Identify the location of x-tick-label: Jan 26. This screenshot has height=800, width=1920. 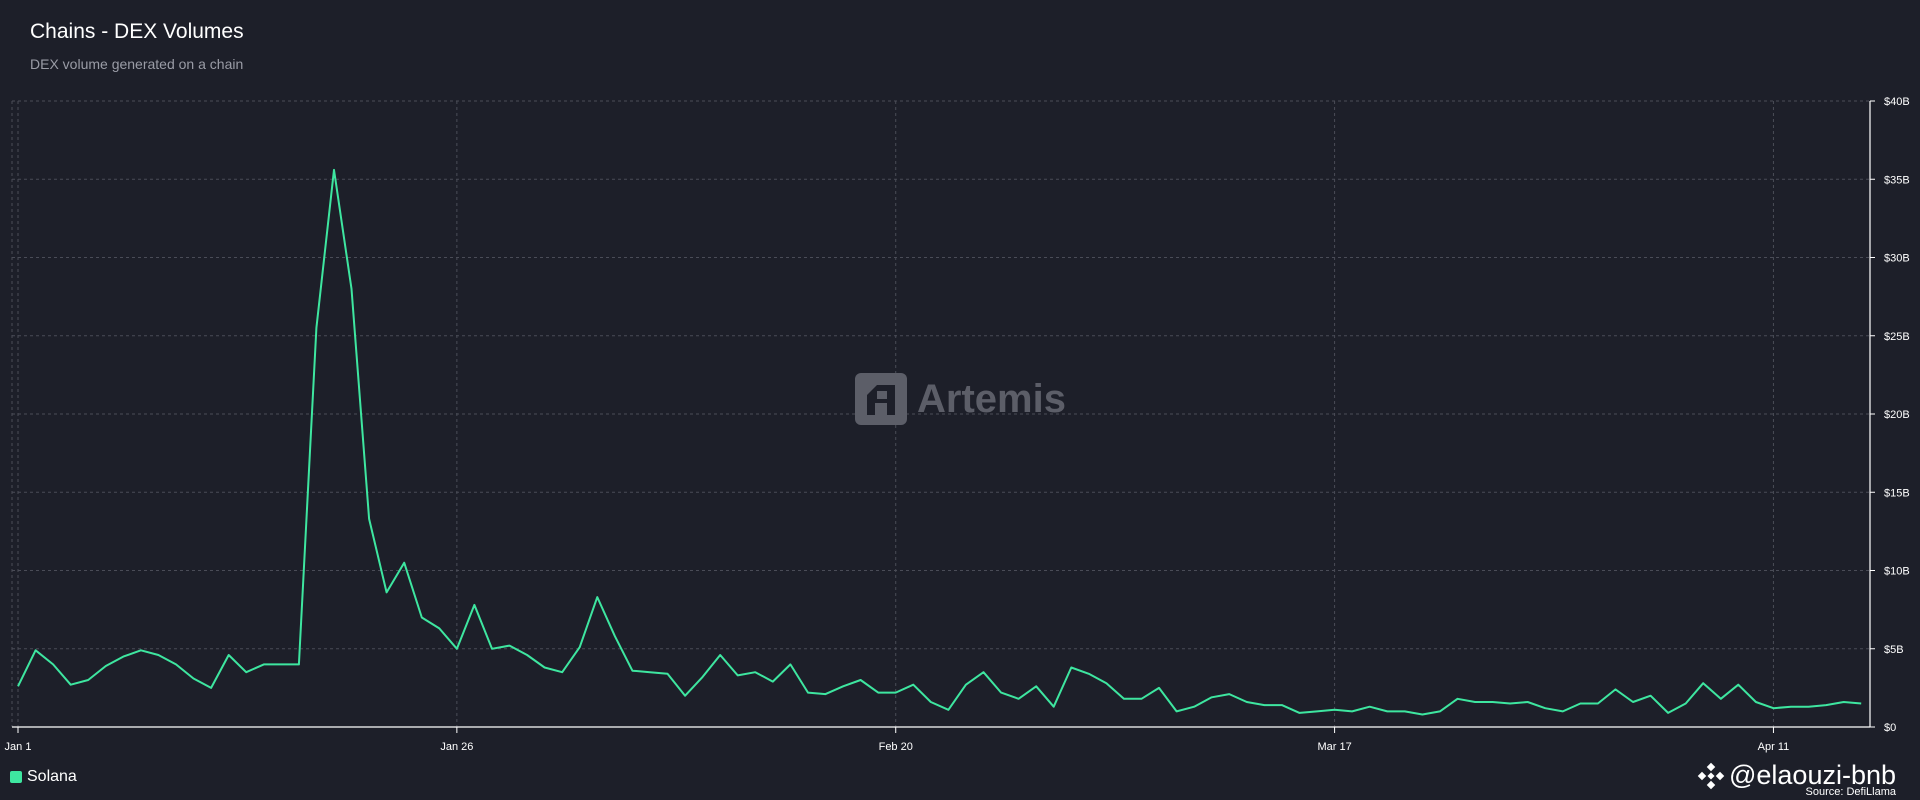
(456, 747).